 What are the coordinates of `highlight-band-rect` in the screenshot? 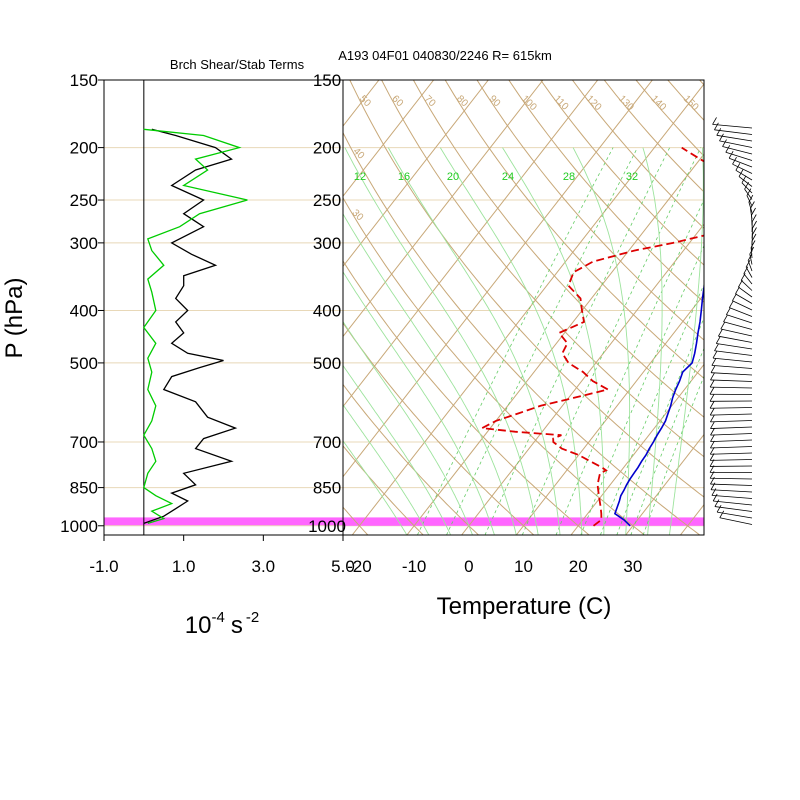 It's located at (523, 521).